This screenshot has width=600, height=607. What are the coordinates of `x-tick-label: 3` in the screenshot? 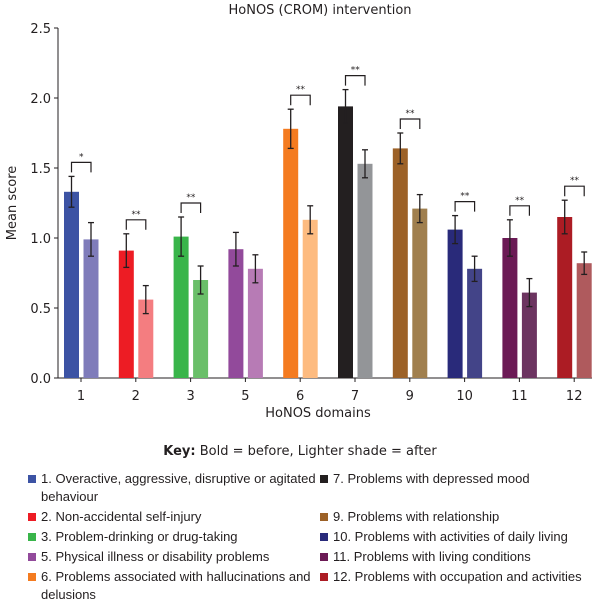 It's located at (190, 396).